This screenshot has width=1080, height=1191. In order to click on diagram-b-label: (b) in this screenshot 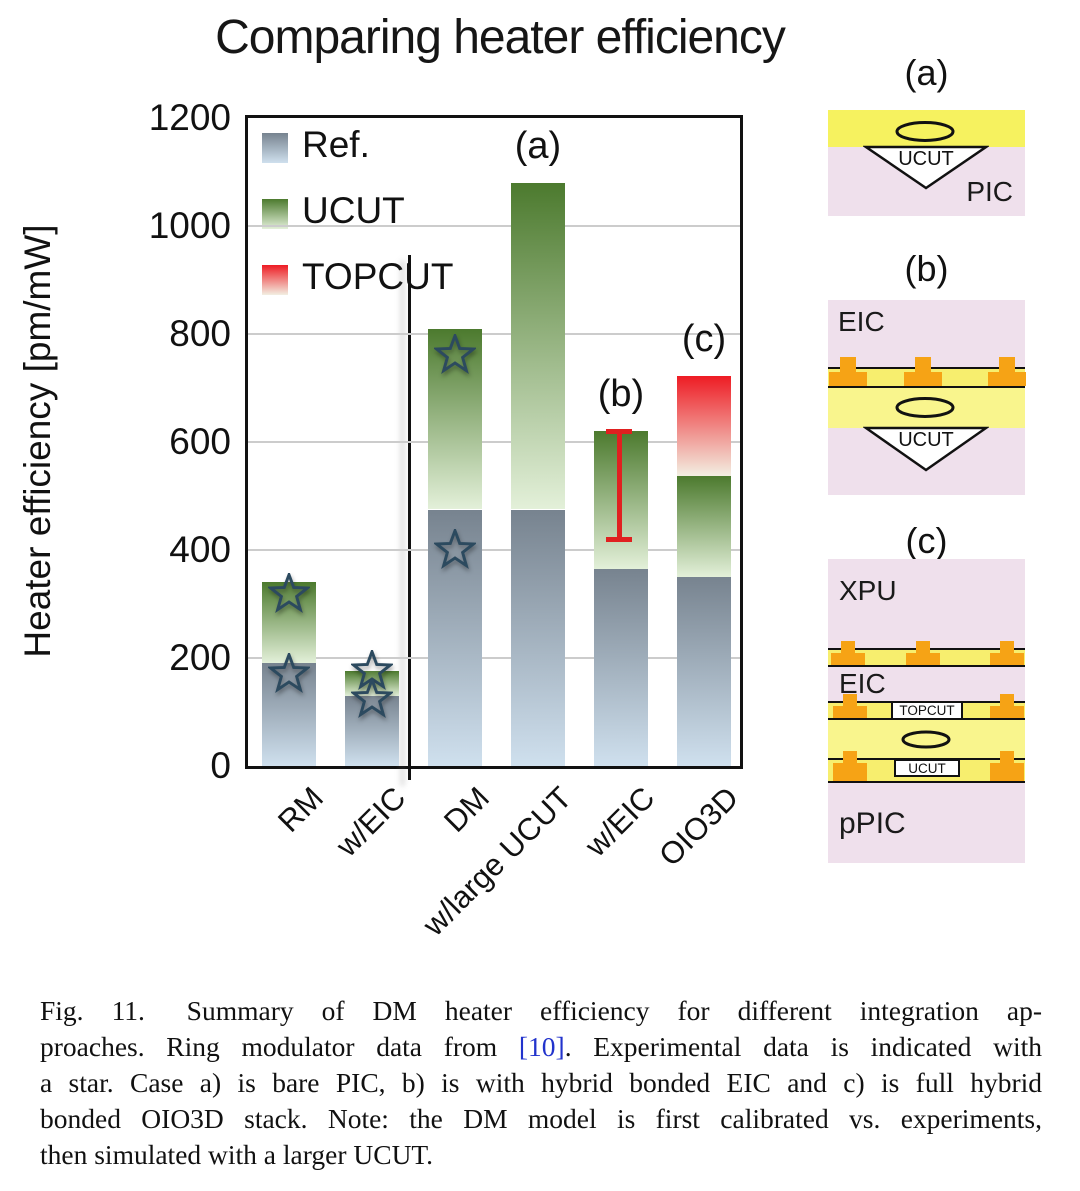, I will do `click(926, 268)`.